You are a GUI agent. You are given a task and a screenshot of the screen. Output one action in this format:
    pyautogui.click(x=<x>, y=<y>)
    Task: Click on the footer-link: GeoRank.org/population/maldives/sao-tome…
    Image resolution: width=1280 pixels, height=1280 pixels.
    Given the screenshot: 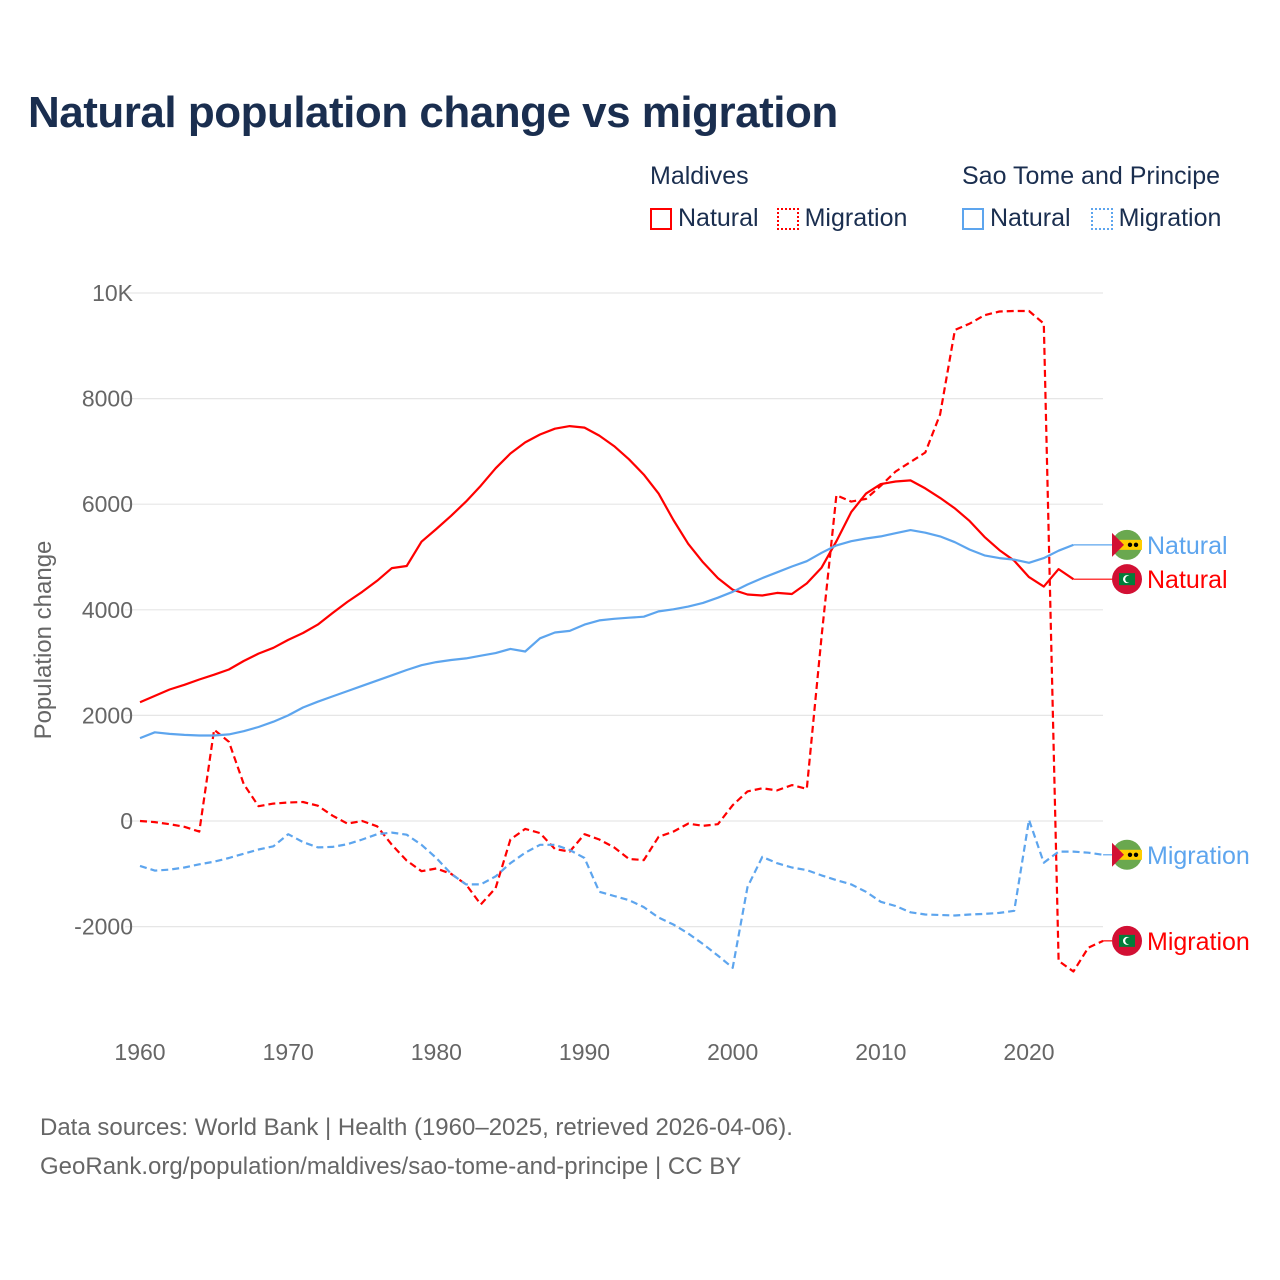 What is the action you would take?
    pyautogui.click(x=391, y=1166)
    